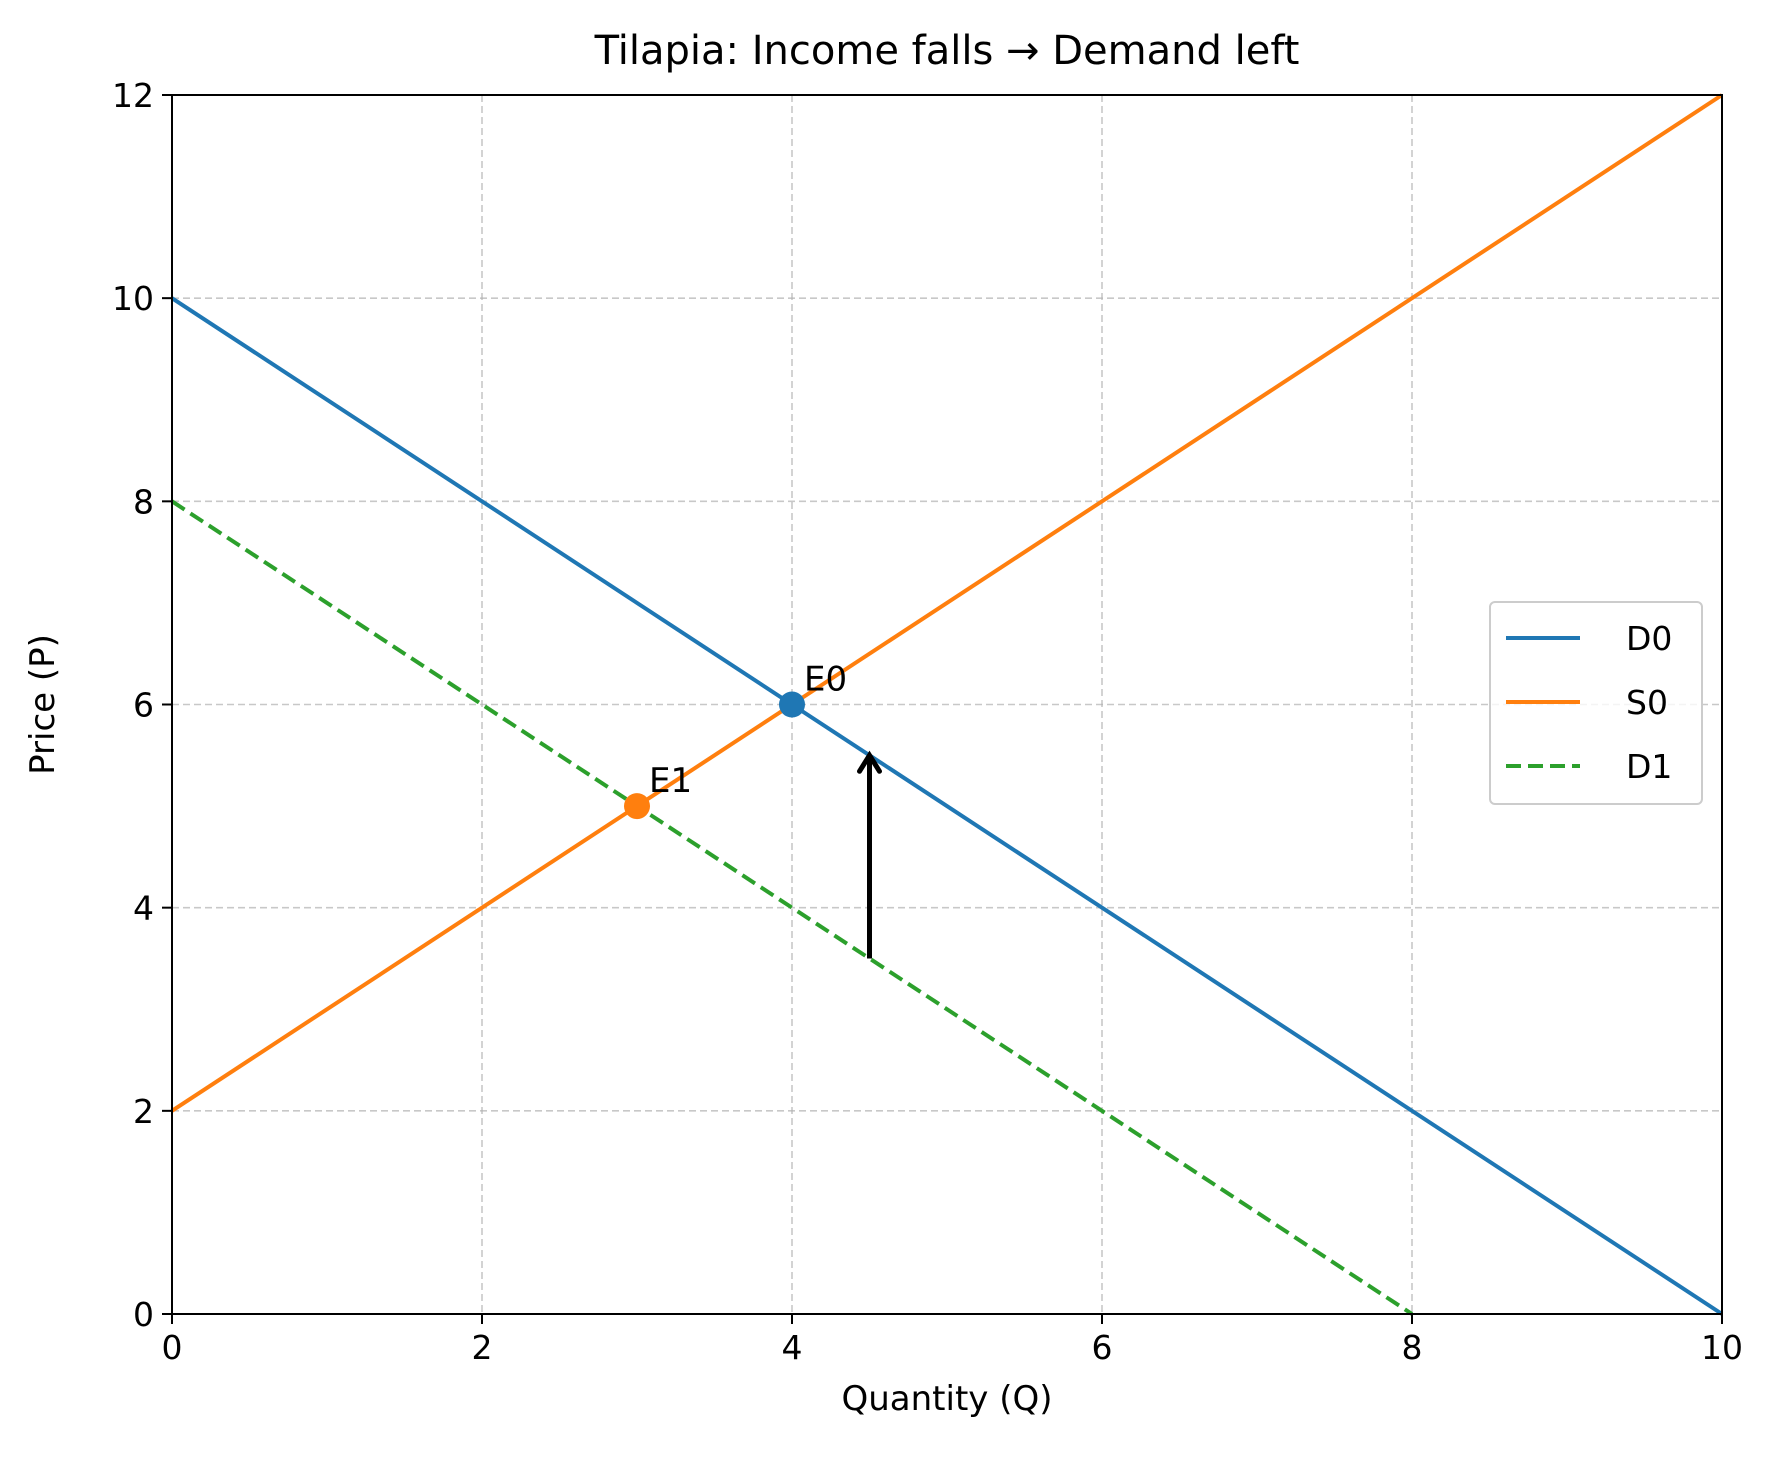  I want to click on y-tick-label: 4, so click(143, 908).